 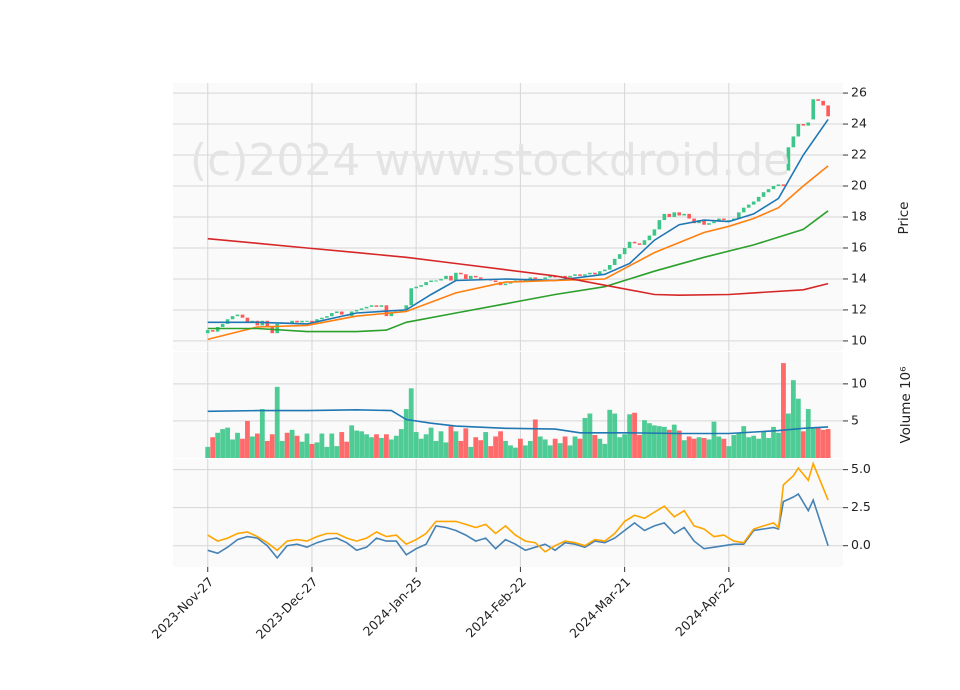 I want to click on y-tick-label: 26, so click(x=859, y=92).